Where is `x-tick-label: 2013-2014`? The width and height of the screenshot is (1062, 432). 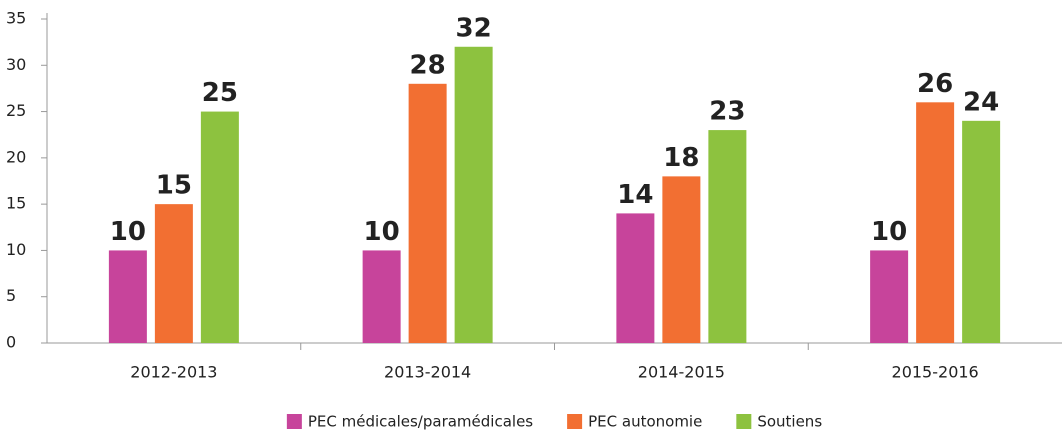
x-tick-label: 2013-2014 is located at coordinates (427, 372).